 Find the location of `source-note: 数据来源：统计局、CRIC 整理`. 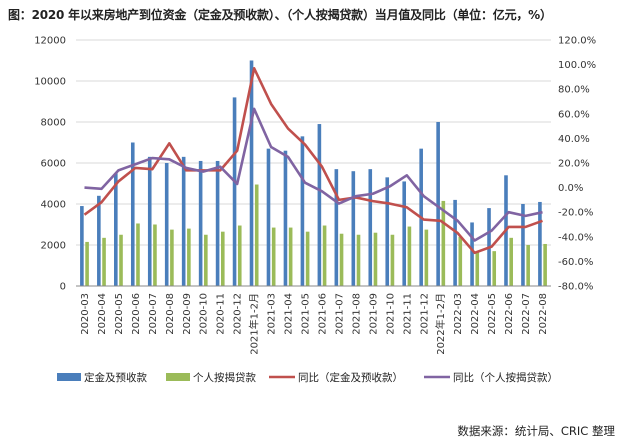

source-note: 数据来源：统计局、CRIC 整理 is located at coordinates (536, 431).